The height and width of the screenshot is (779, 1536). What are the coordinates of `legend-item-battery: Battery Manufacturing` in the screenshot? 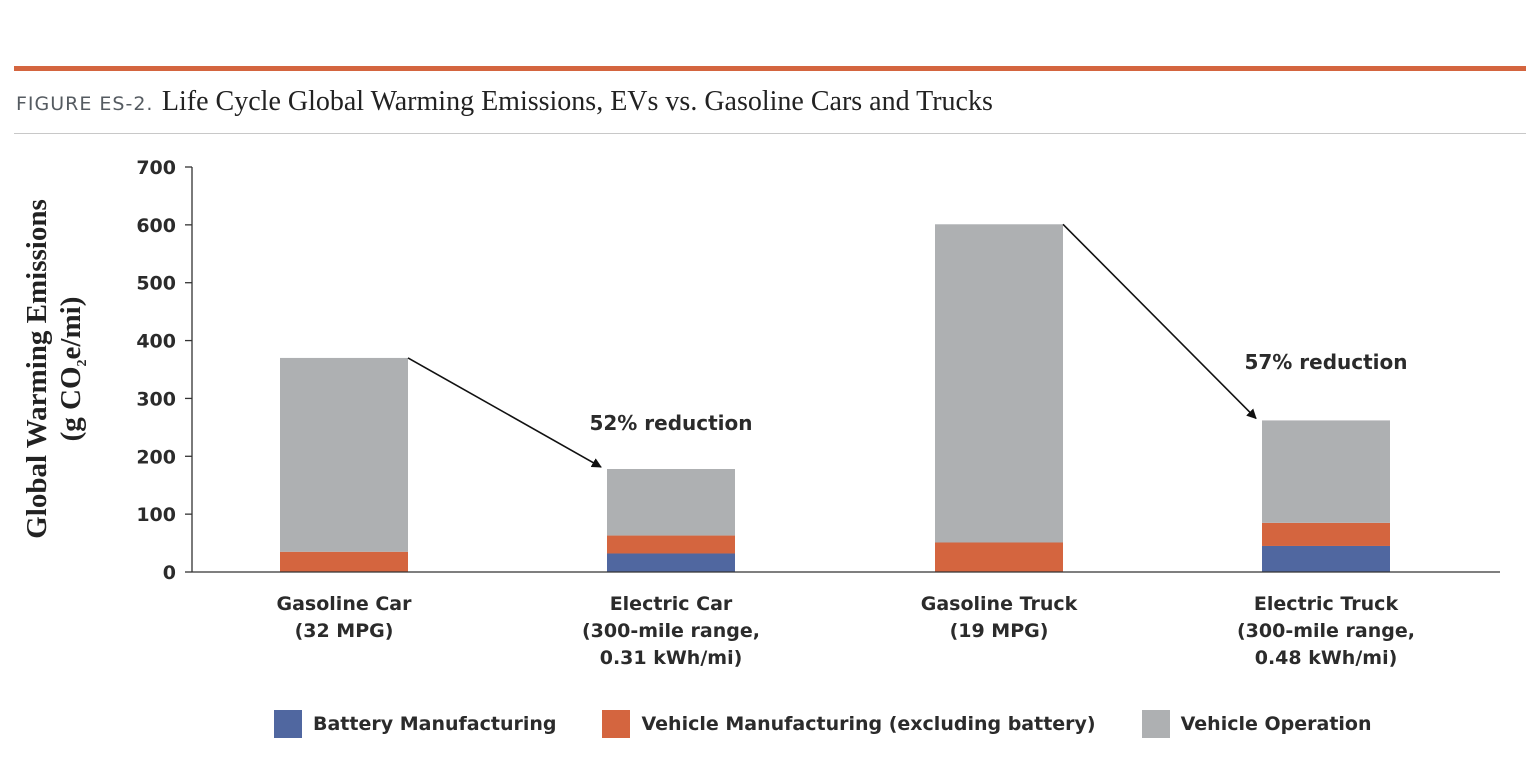 It's located at (415, 724).